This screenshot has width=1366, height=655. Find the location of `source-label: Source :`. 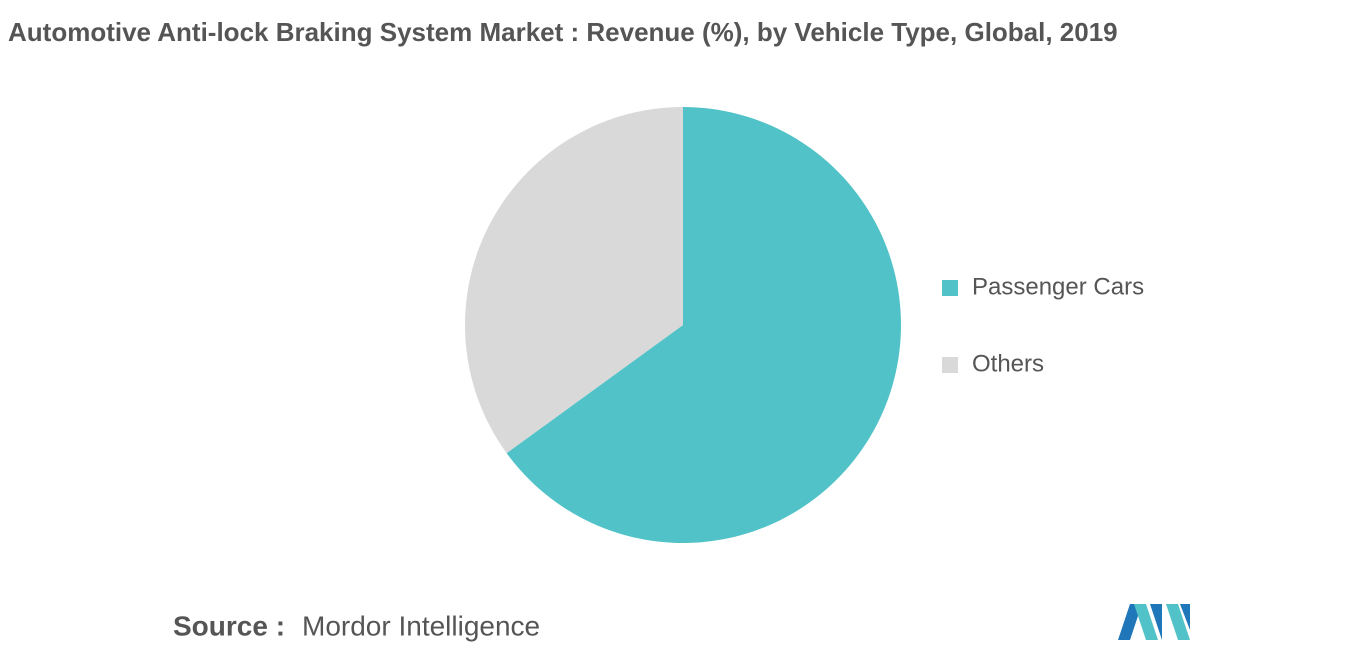

source-label: Source : is located at coordinates (229, 625).